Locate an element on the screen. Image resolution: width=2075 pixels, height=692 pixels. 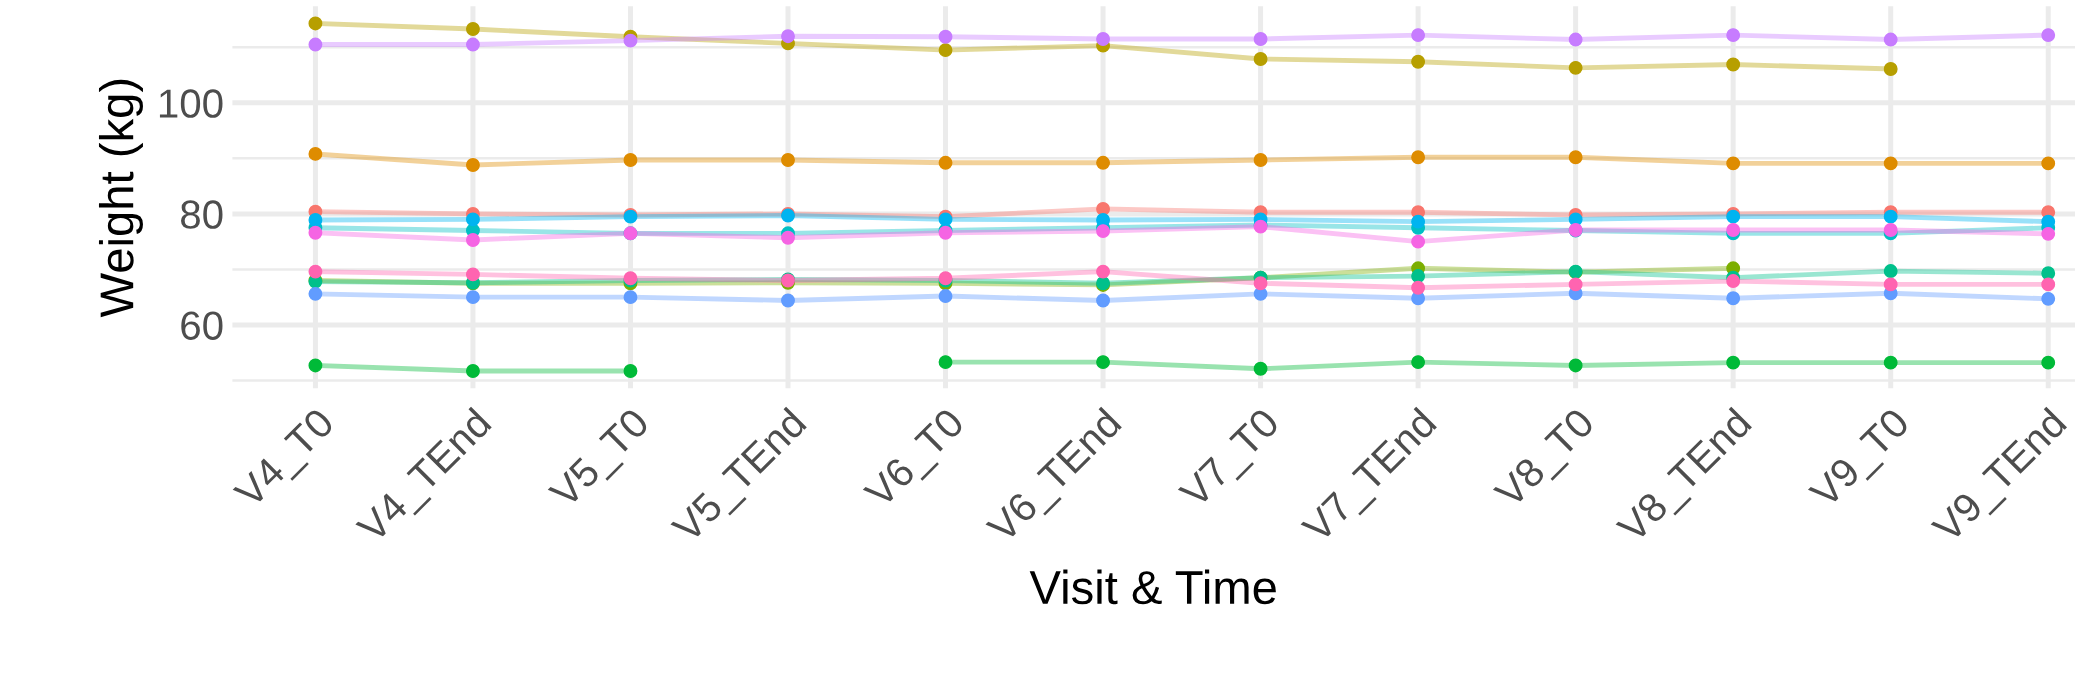
y-tick-label: 80 is located at coordinates (202, 214).